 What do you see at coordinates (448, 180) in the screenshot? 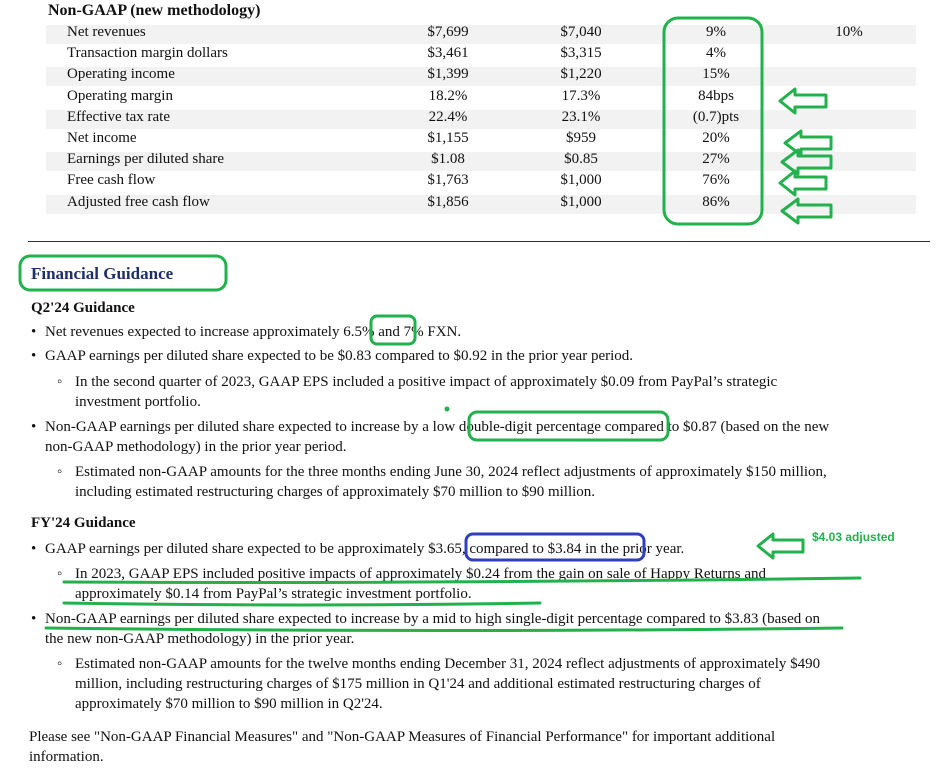
I see `table-cell: $1,763` at bounding box center [448, 180].